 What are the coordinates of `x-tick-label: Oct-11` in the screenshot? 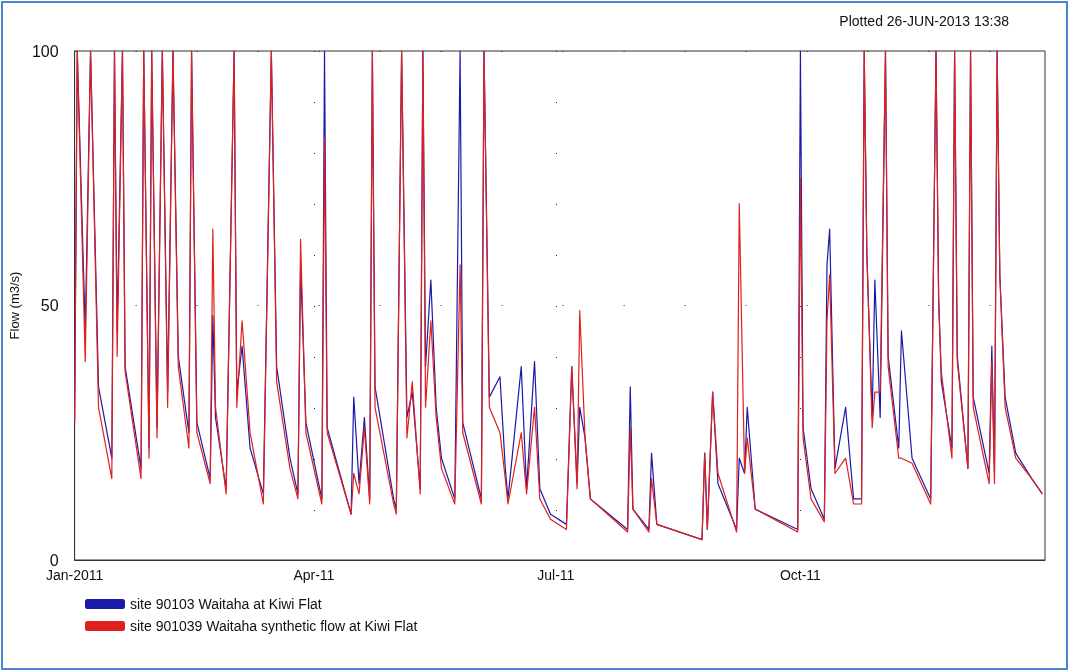 It's located at (800, 575).